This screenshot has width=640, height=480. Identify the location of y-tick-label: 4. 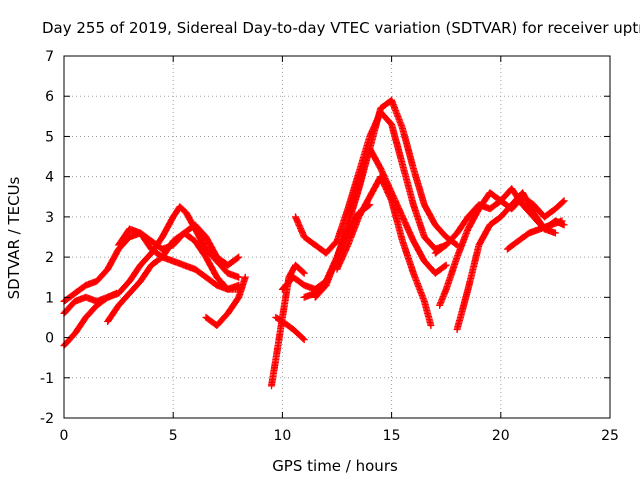
(49, 178).